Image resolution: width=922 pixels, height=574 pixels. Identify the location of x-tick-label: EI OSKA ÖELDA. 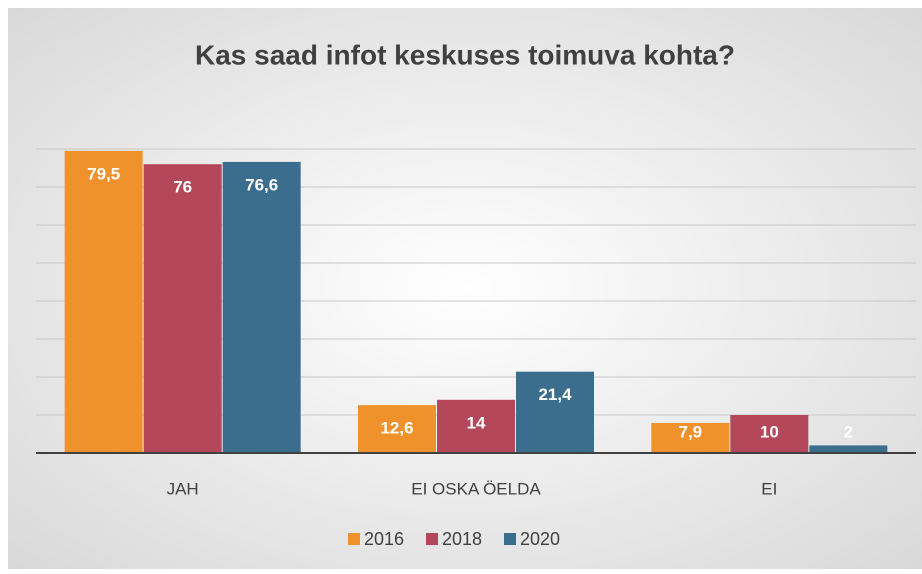
(476, 488).